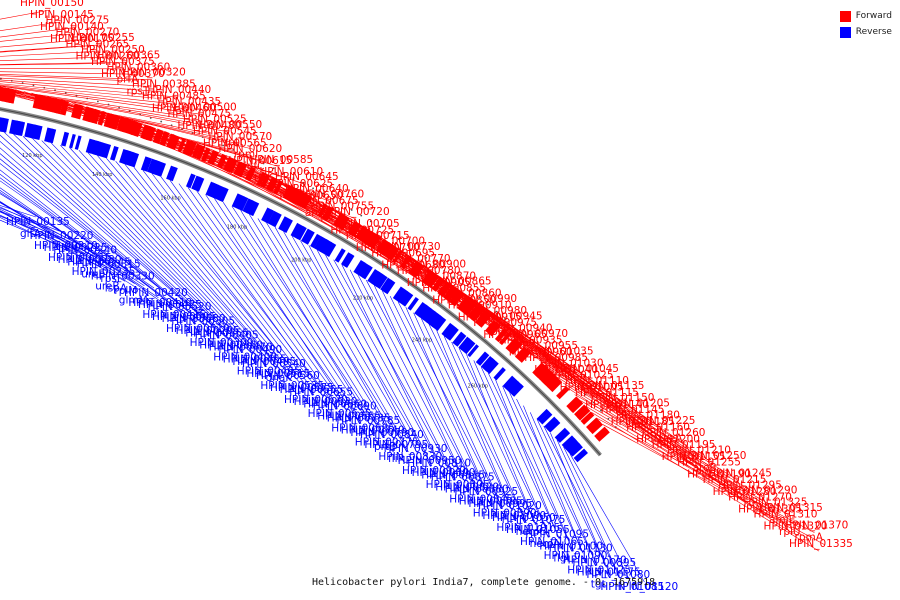 The height and width of the screenshot is (600, 900). What do you see at coordinates (246, 154) in the screenshot?
I see `forward-gene-label: rpmI` at bounding box center [246, 154].